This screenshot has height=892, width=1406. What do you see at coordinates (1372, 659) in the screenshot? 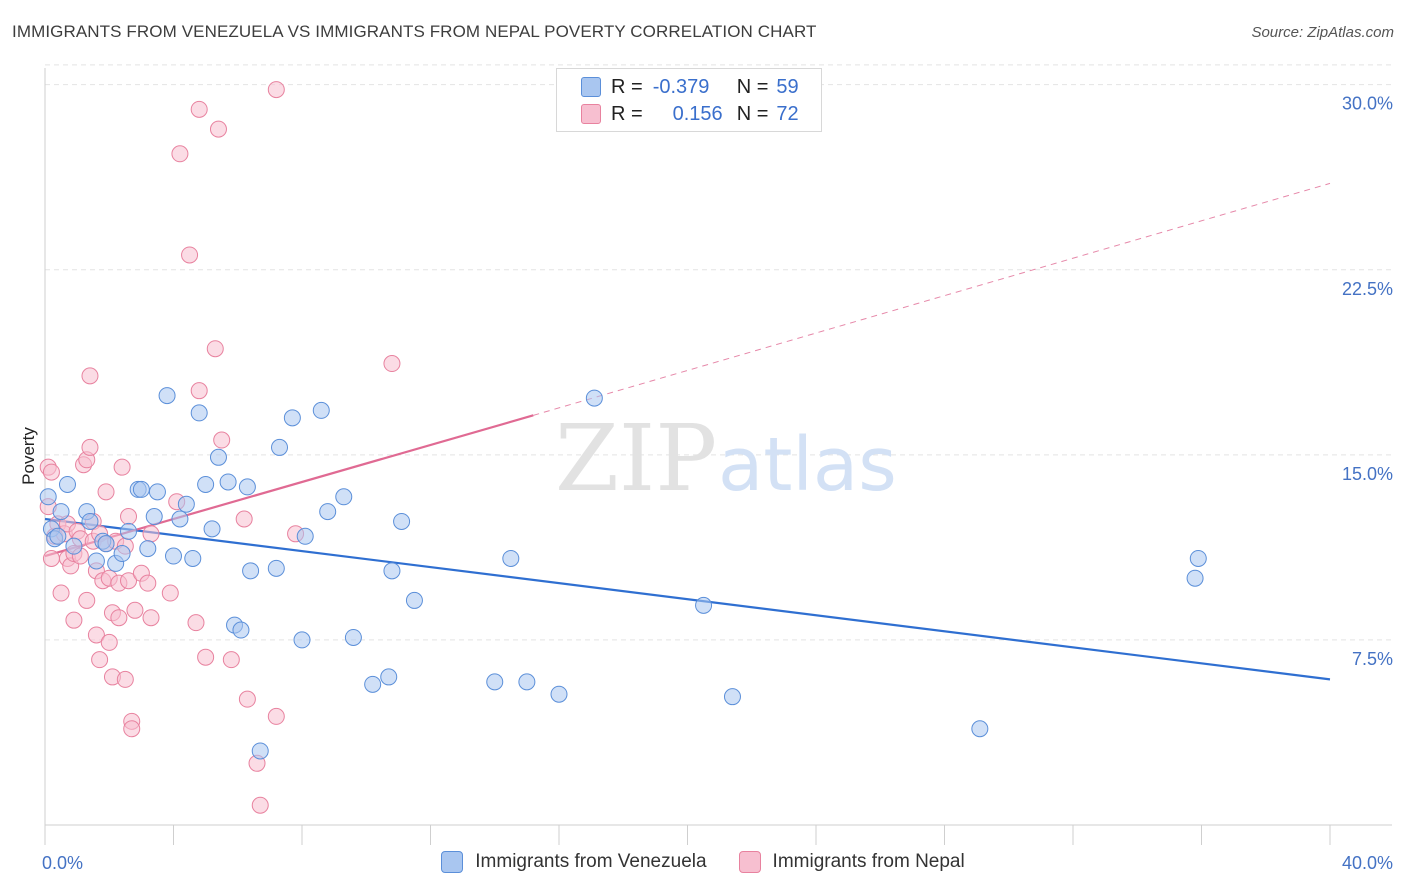
I see `y-tick-label: 7.5%` at bounding box center [1372, 659].